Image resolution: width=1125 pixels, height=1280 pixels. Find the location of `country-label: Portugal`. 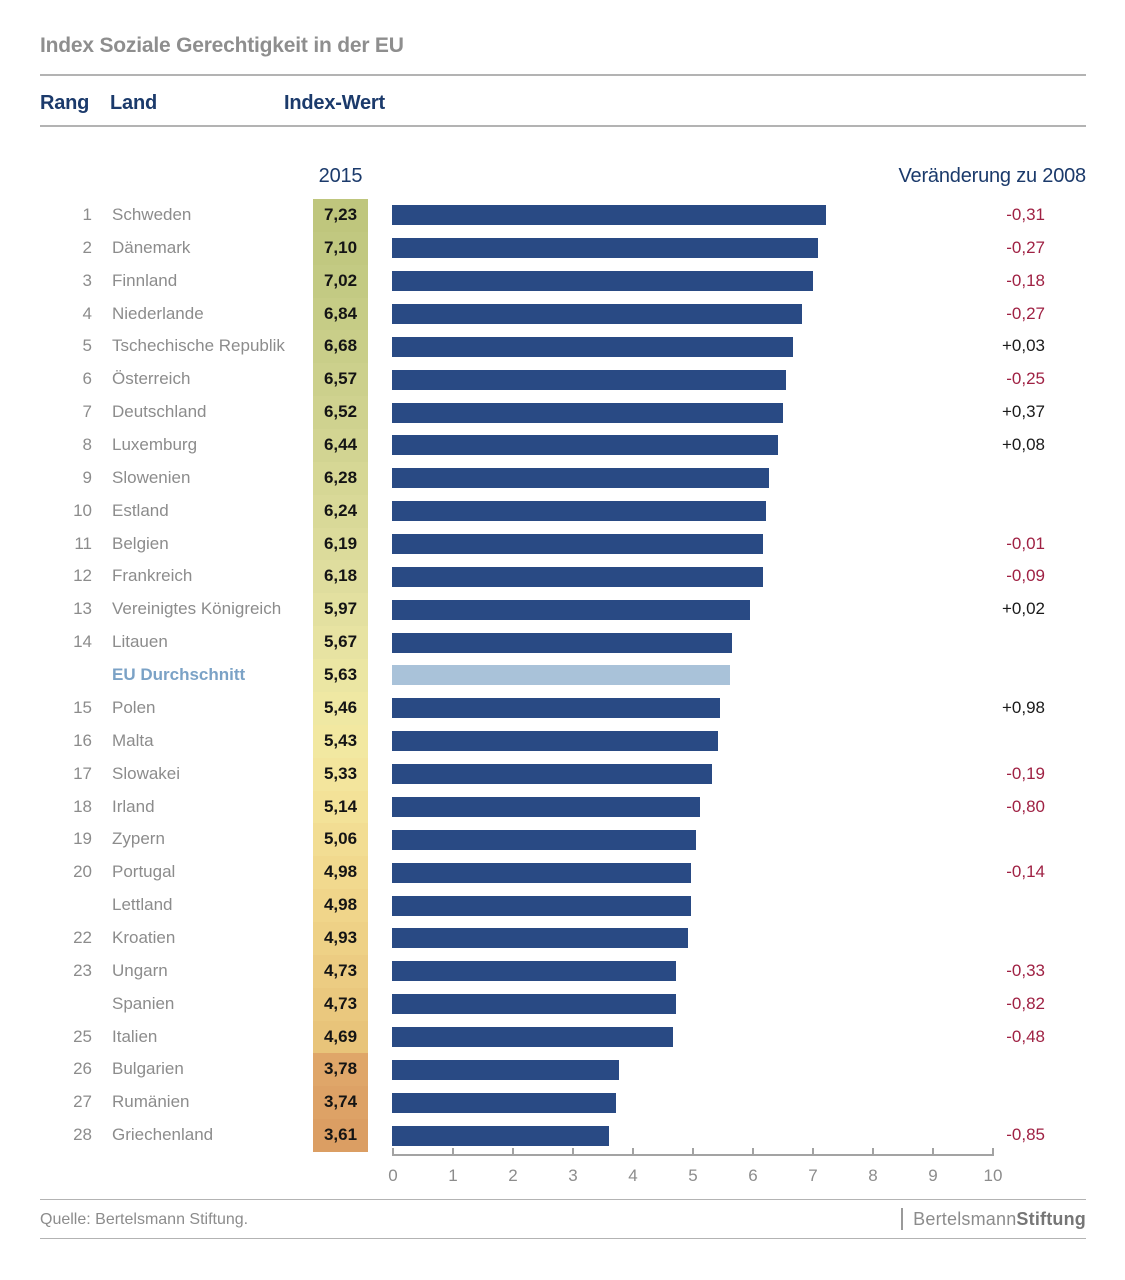

country-label: Portugal is located at coordinates (144, 872).